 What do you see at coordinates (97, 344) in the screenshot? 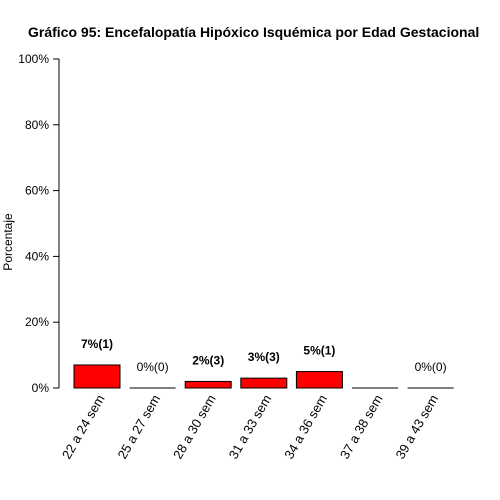
I see `data-label: 7%(1)` at bounding box center [97, 344].